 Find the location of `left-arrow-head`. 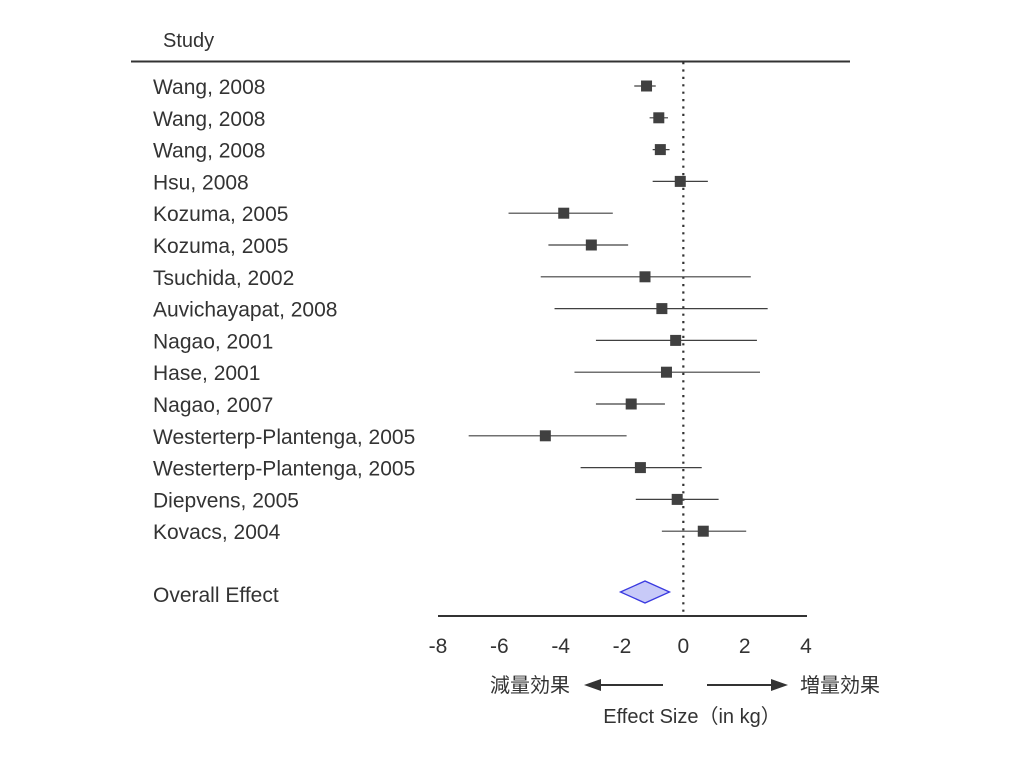

left-arrow-head is located at coordinates (592, 685).